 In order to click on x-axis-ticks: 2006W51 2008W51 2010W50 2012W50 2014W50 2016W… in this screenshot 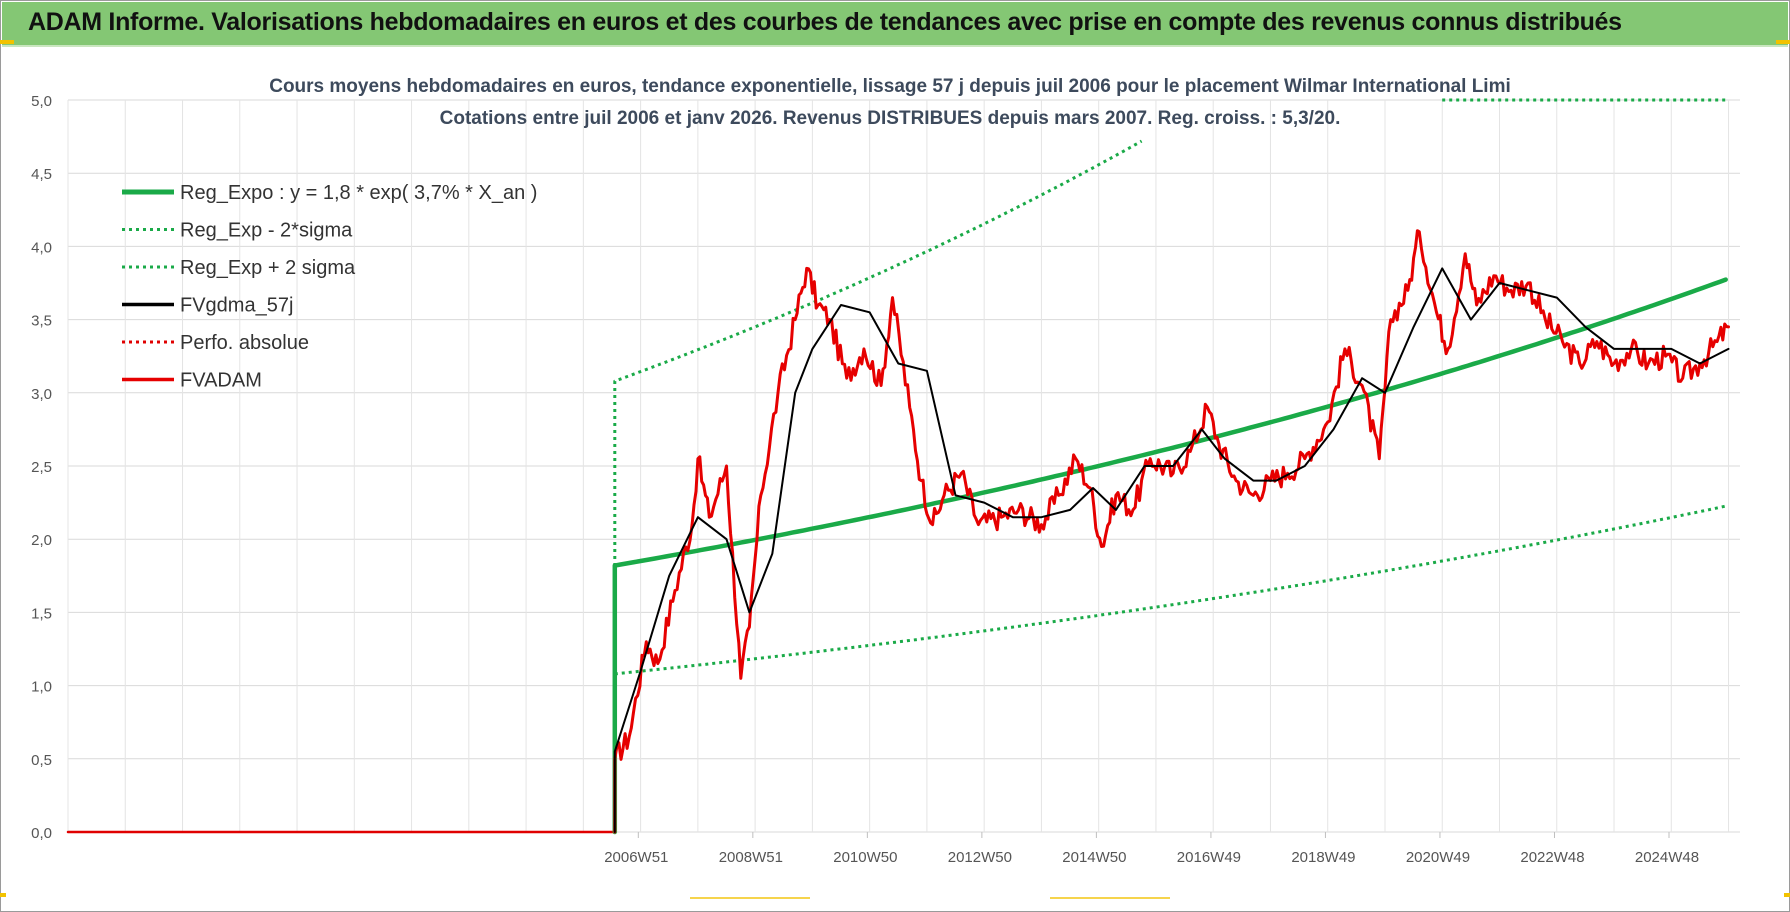, I will do `click(1151, 849)`.